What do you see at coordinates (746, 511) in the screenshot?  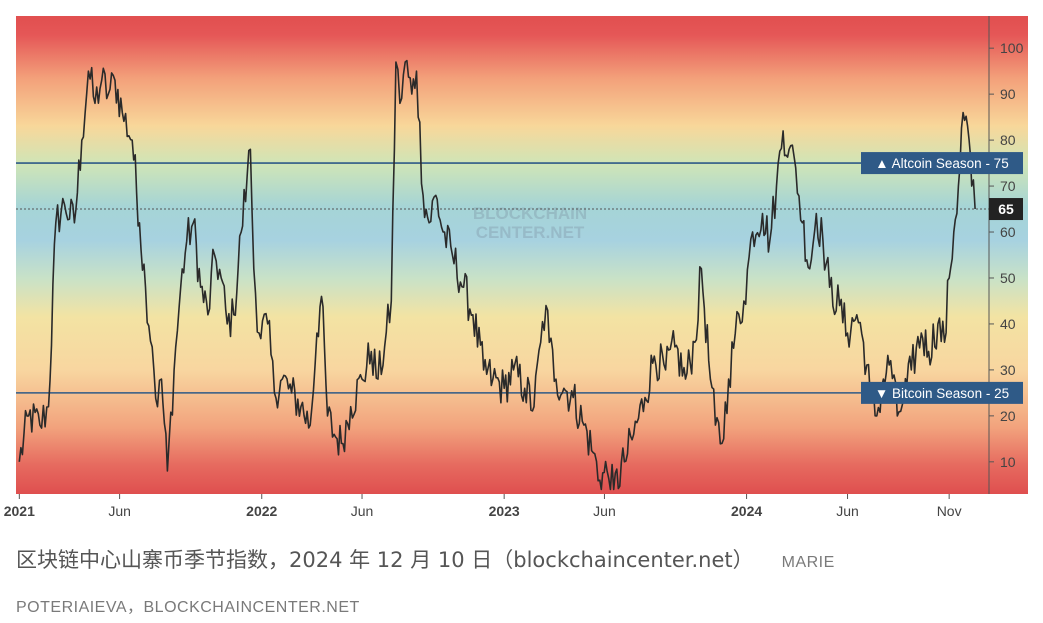 I see `x-tick-label: 2024` at bounding box center [746, 511].